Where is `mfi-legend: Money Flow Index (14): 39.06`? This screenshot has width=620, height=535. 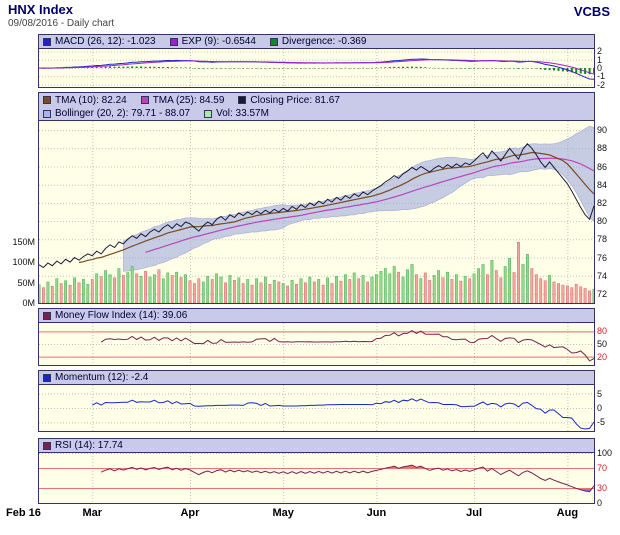 mfi-legend: Money Flow Index (14): 39.06 is located at coordinates (316, 316).